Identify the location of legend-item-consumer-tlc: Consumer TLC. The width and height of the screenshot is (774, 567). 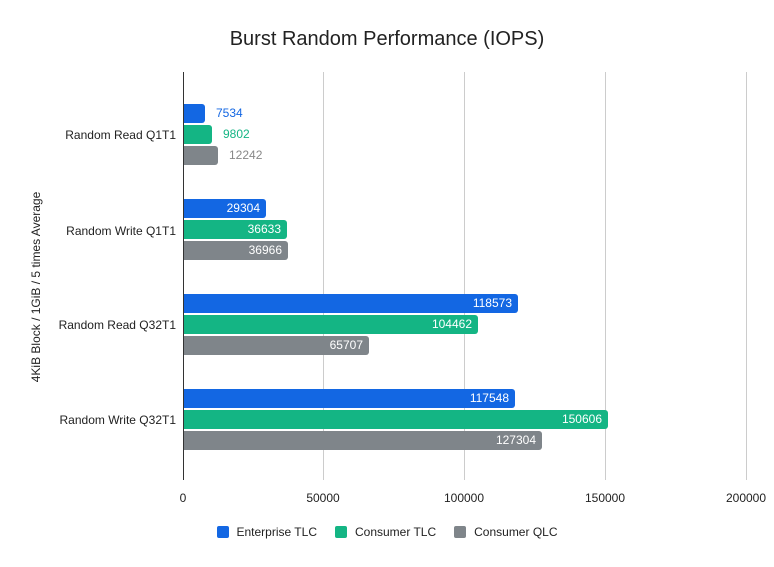
(385, 532).